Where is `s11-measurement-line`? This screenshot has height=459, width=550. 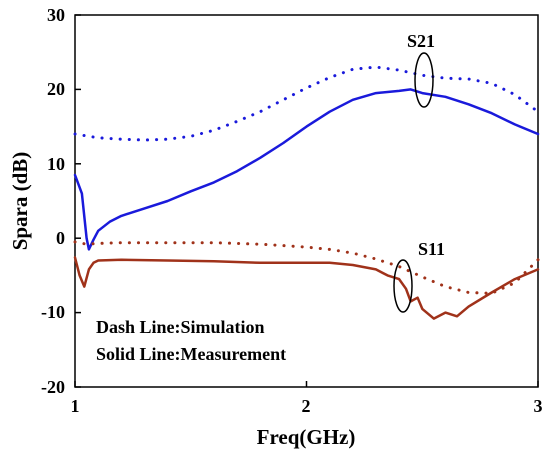 s11-measurement-line is located at coordinates (306, 288).